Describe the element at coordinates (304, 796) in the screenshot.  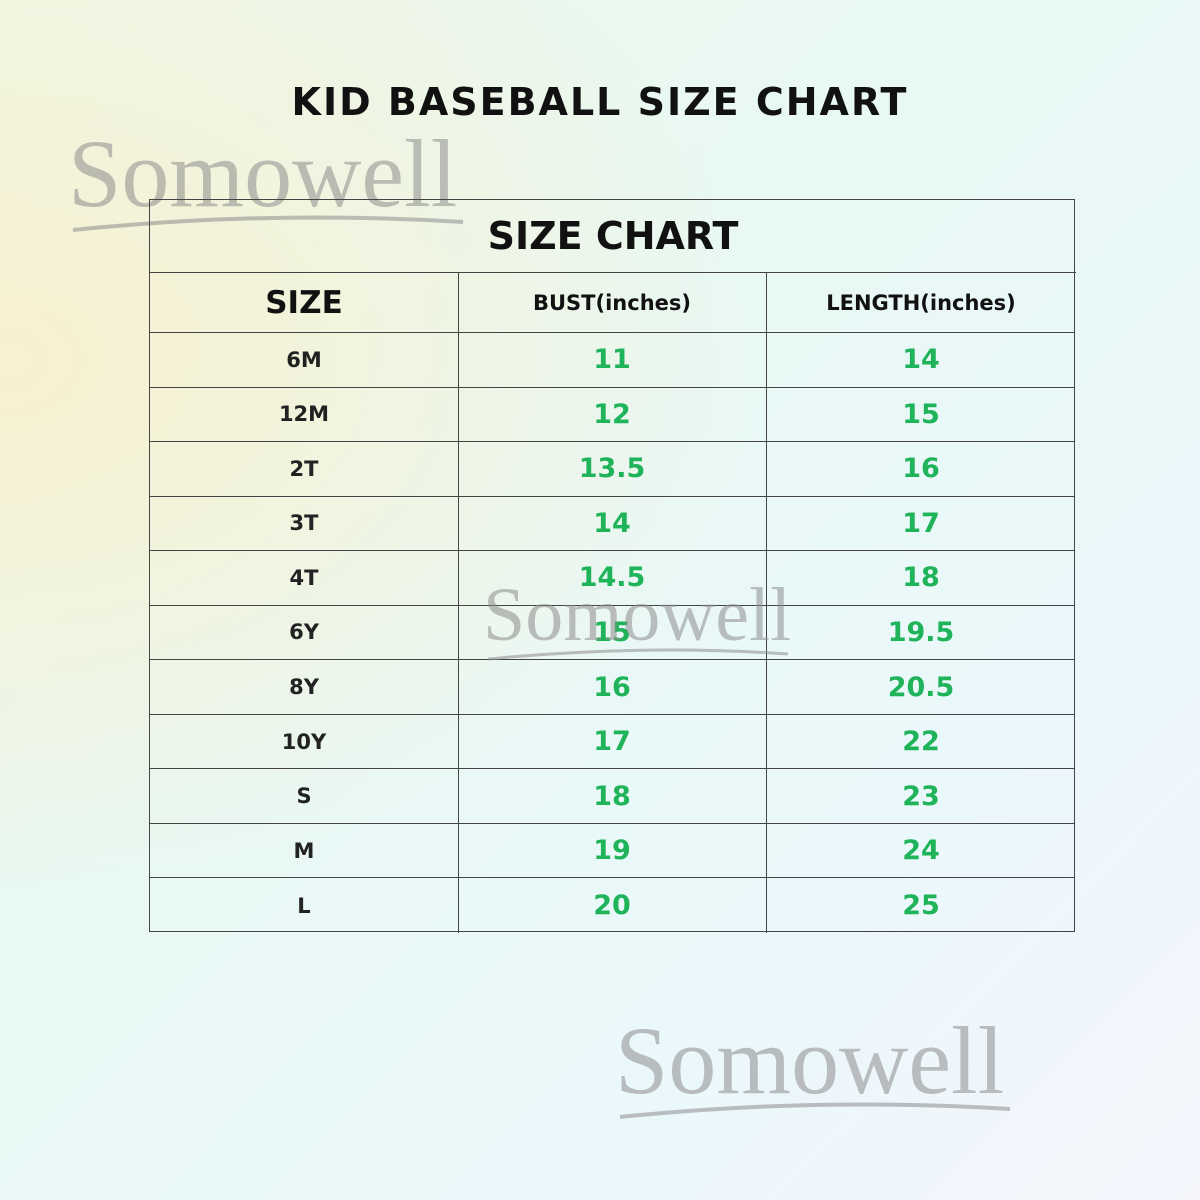
I see `size-label: S` at that location.